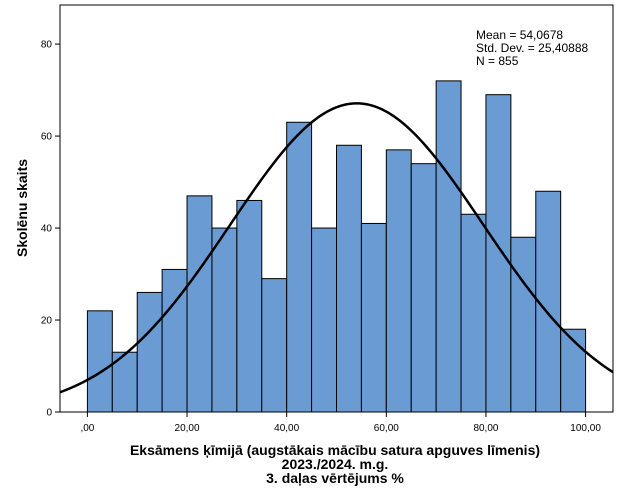 The width and height of the screenshot is (625, 500). What do you see at coordinates (47, 321) in the screenshot?
I see `y-tick-label: 20` at bounding box center [47, 321].